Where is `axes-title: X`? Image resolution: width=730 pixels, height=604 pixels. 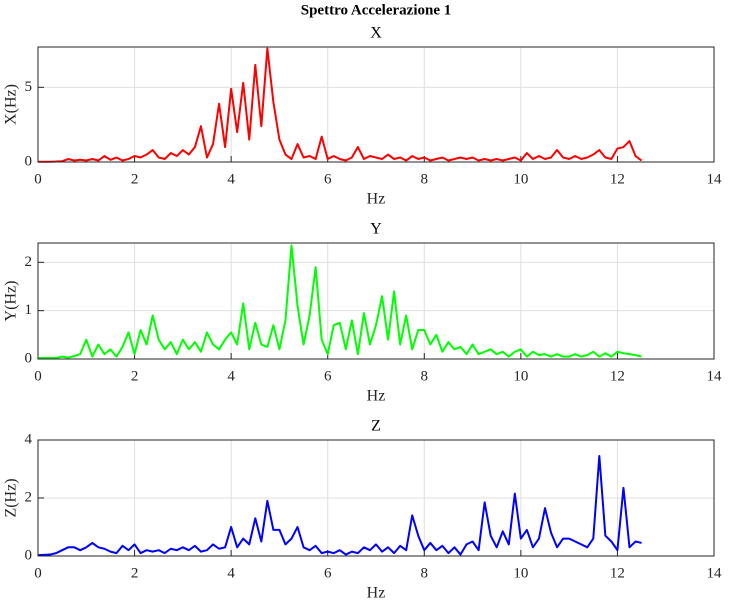 axes-title: X is located at coordinates (376, 33).